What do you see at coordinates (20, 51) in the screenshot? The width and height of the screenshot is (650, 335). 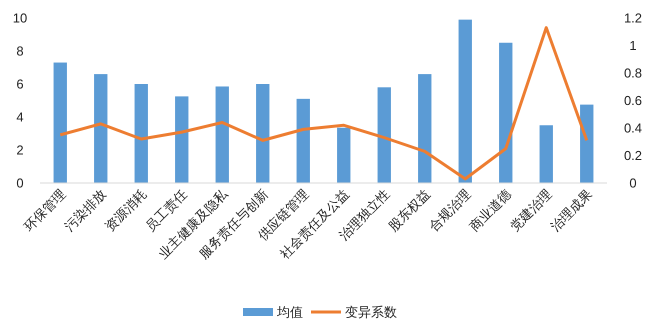 I see `y-tick-label: 8` at bounding box center [20, 51].